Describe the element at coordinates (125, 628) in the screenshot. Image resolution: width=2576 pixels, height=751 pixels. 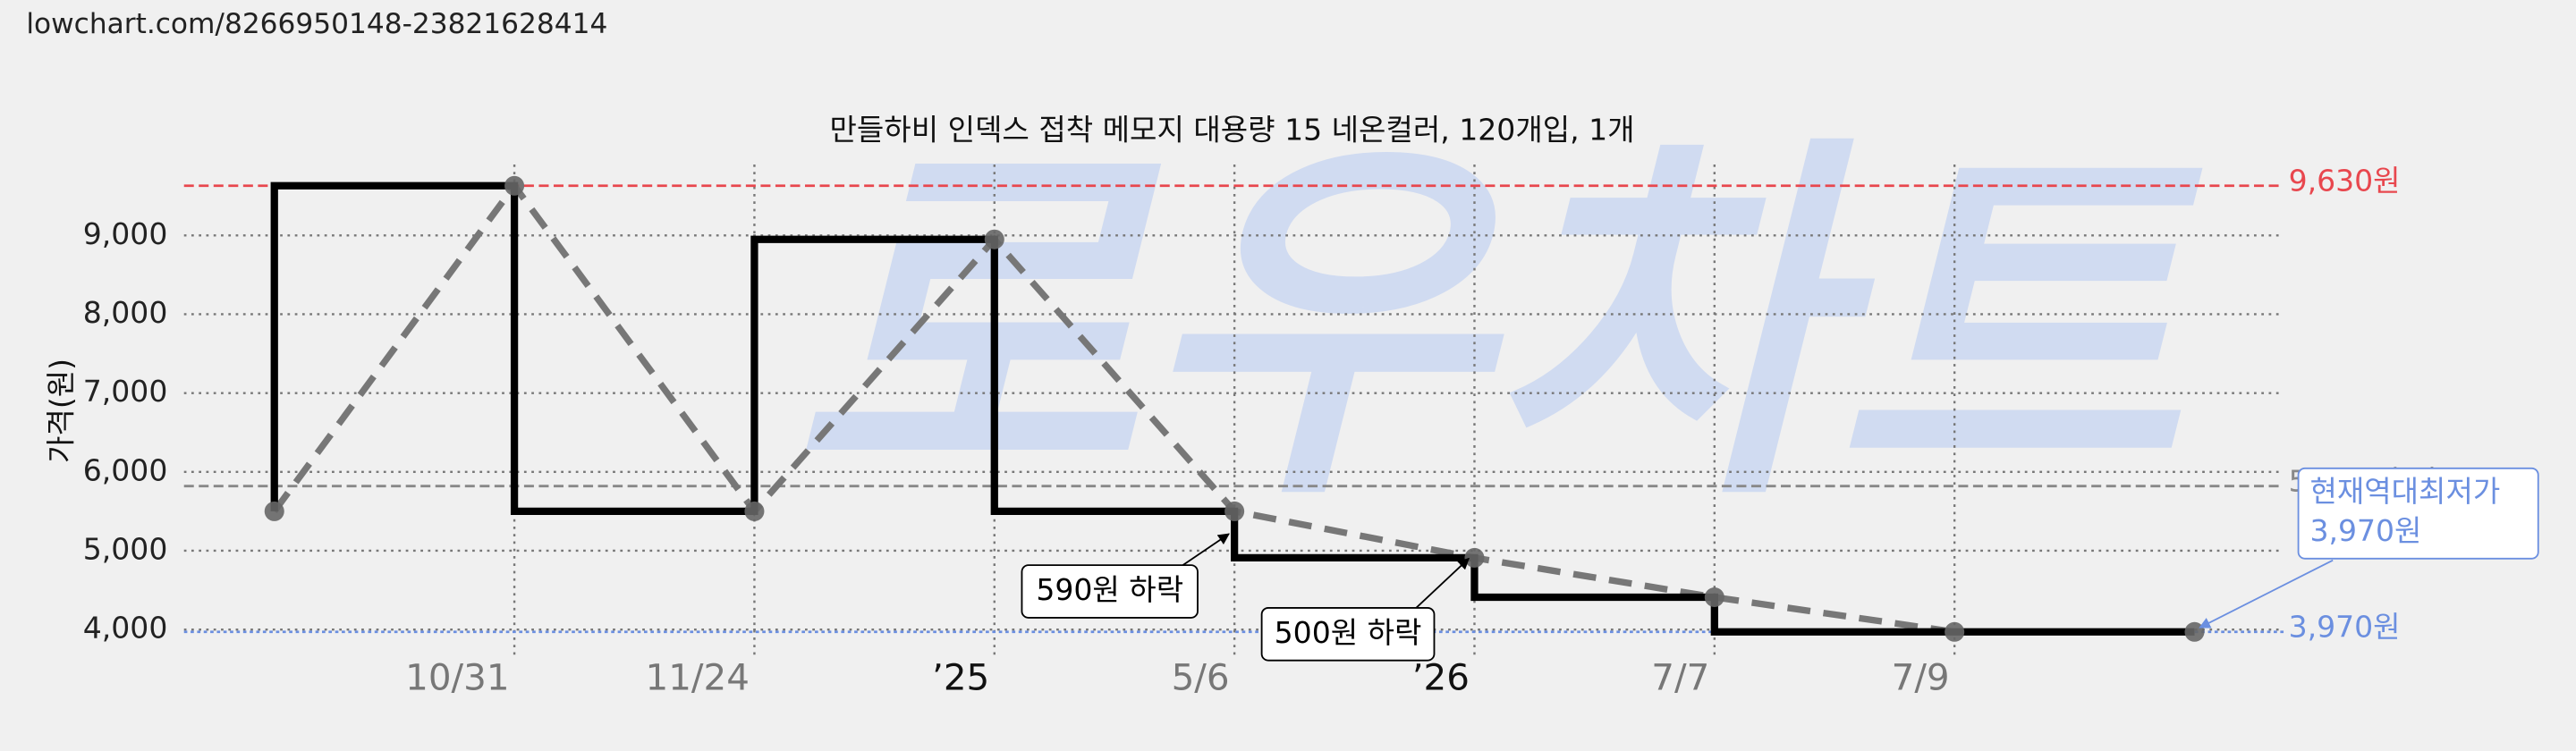
I see `y-tick-label: 4,000` at that location.